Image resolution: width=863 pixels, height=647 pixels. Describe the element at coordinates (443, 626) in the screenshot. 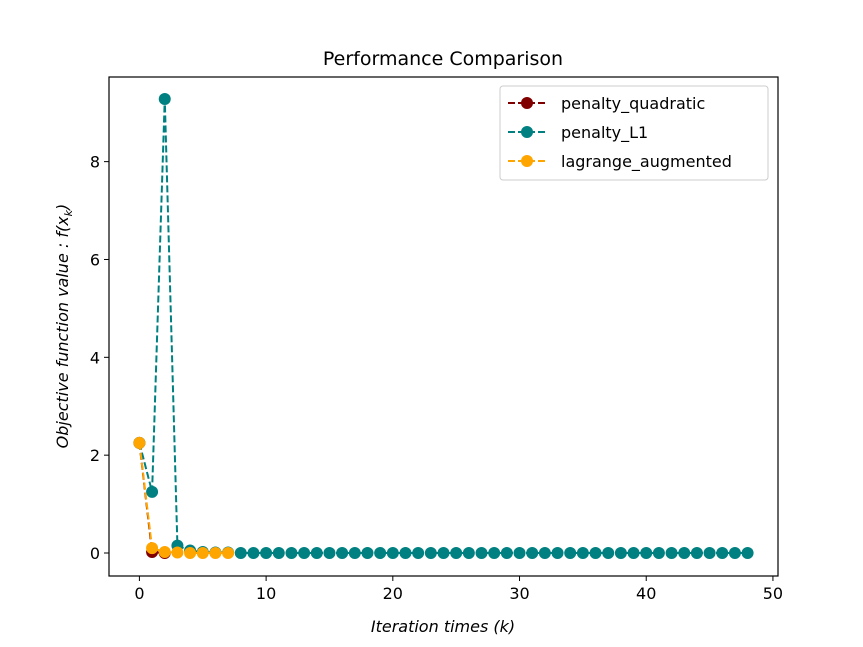

I see `x-axis-label: Iteration times (k)` at that location.